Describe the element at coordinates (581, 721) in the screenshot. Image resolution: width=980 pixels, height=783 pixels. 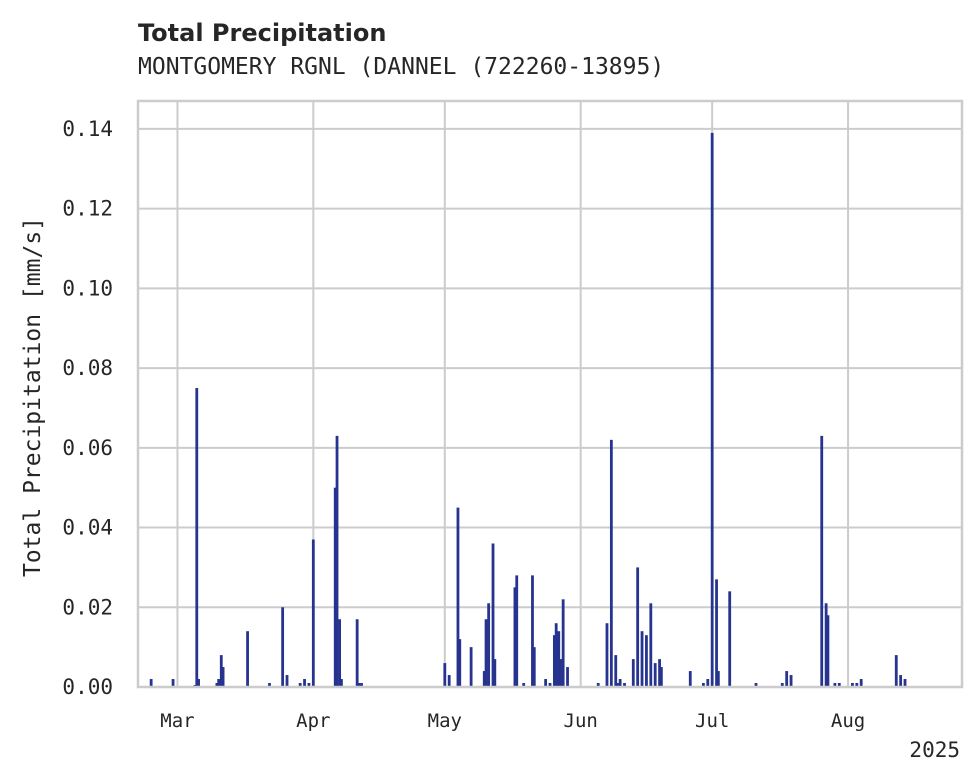
I see `x-tick-label: Jun` at that location.